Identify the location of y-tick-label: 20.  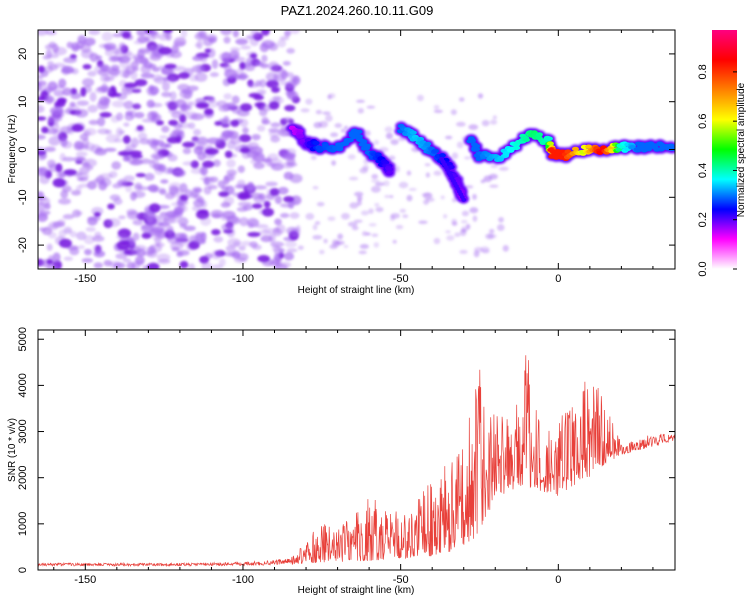
(23, 54).